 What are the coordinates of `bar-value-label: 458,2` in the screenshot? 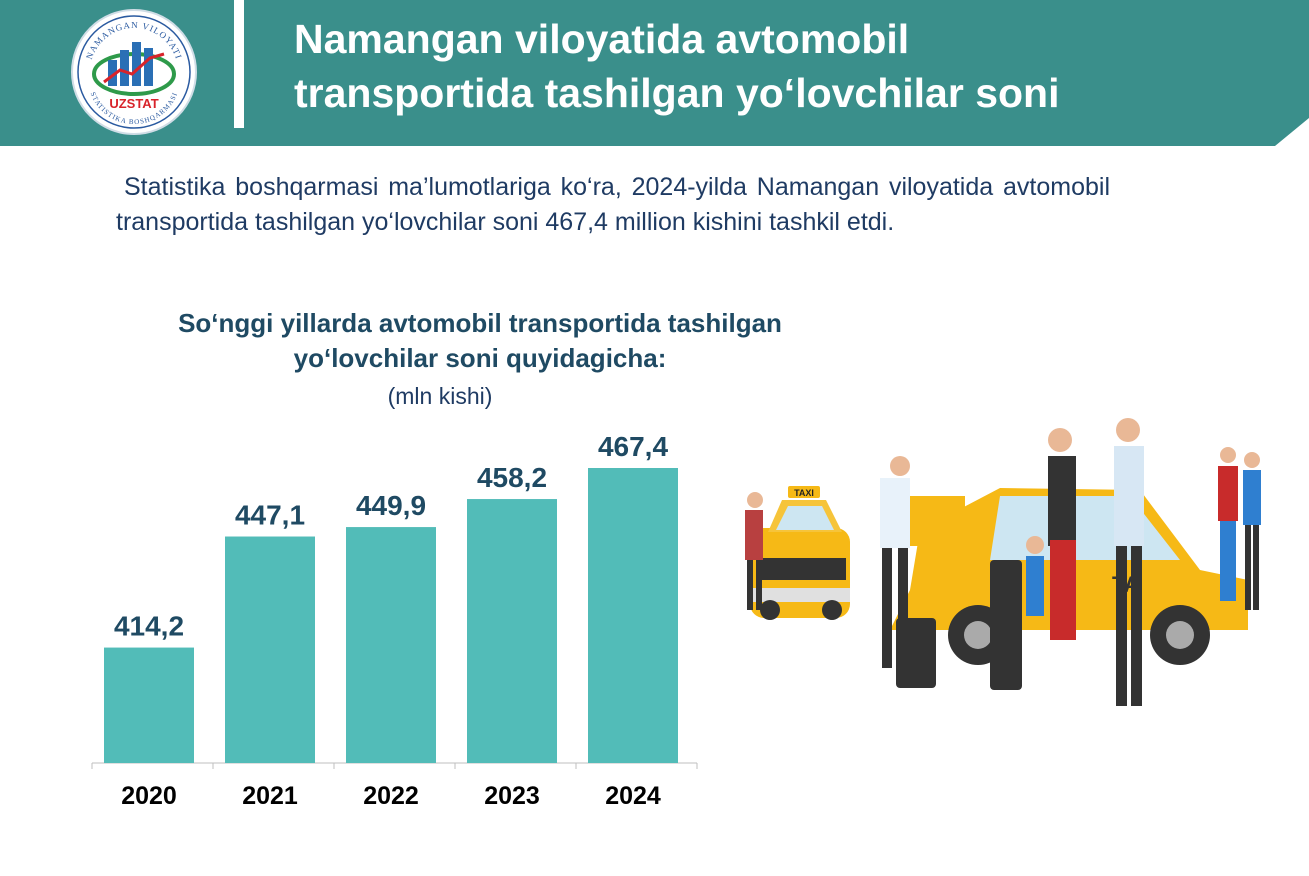 It's located at (512, 477).